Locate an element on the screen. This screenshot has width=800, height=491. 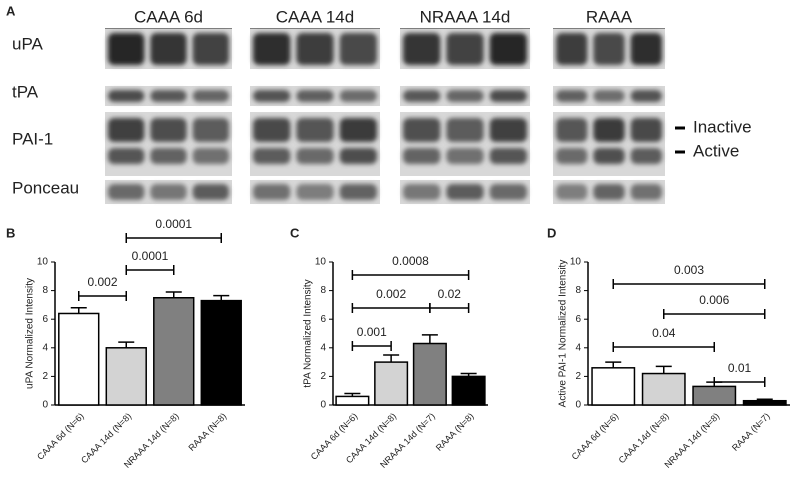
p-value-label: 0.01 is located at coordinates (740, 368).